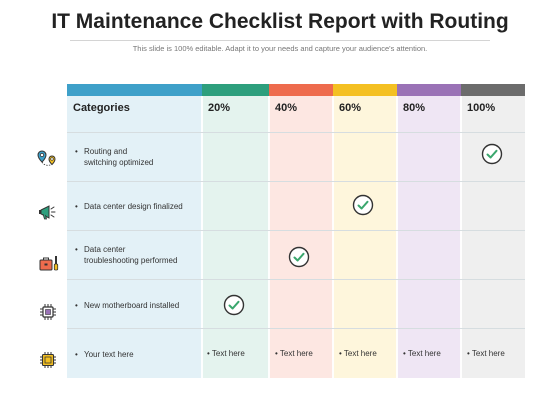  Describe the element at coordinates (296, 132) in the screenshot. I see `header-divider` at that location.